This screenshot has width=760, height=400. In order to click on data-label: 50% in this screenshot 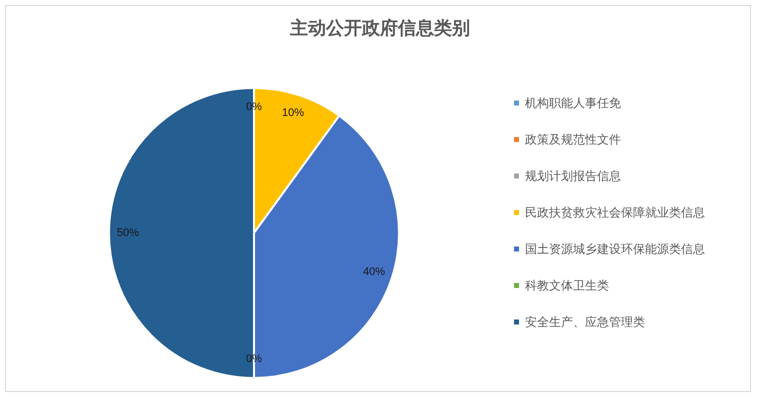, I will do `click(128, 233)`.